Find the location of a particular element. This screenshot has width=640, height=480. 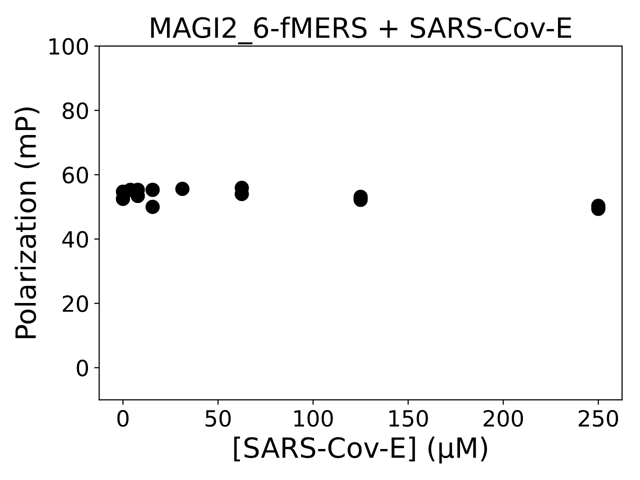

y-tick-label: 100 is located at coordinates (69, 46).